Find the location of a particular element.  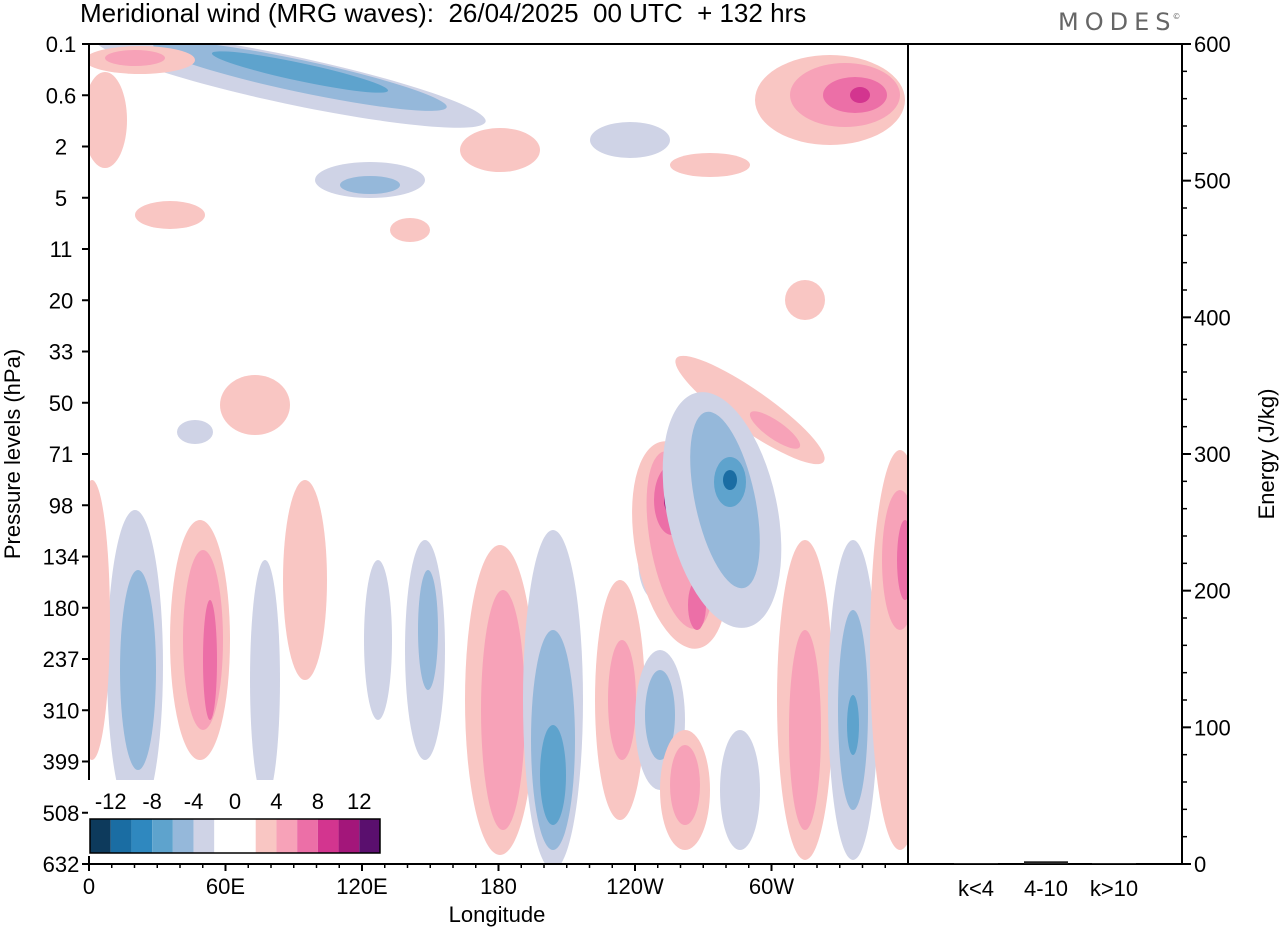

energy-category-label: 4-10 is located at coordinates (1046, 888).